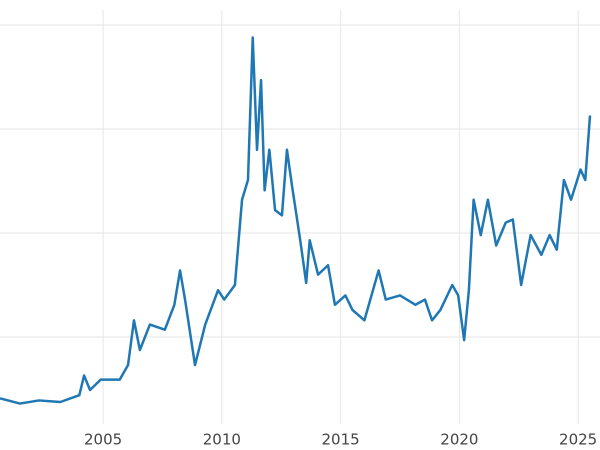  I want to click on x-tick-label: 2020, so click(459, 440).